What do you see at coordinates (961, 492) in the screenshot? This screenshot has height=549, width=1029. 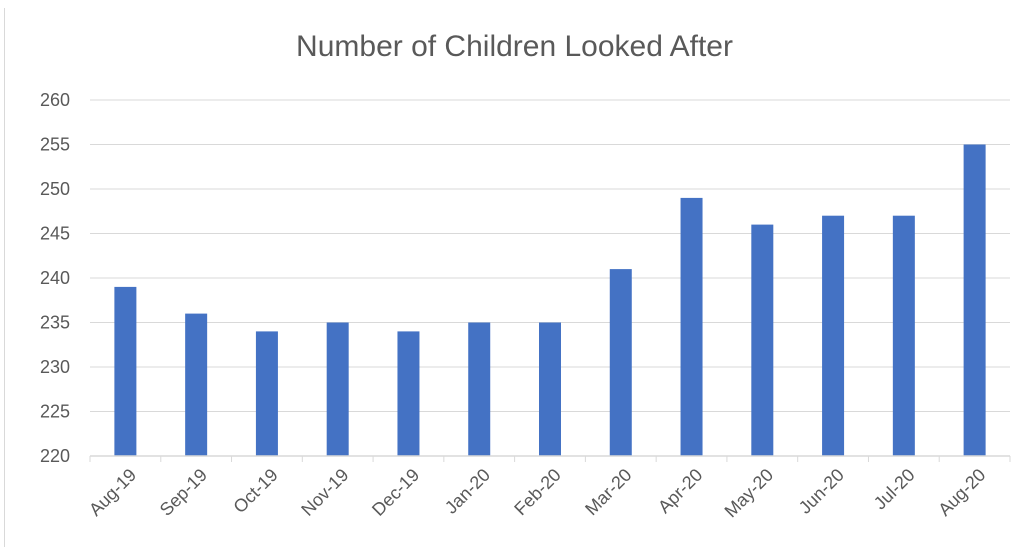 I see `x-tick-label: Aug-20` at bounding box center [961, 492].